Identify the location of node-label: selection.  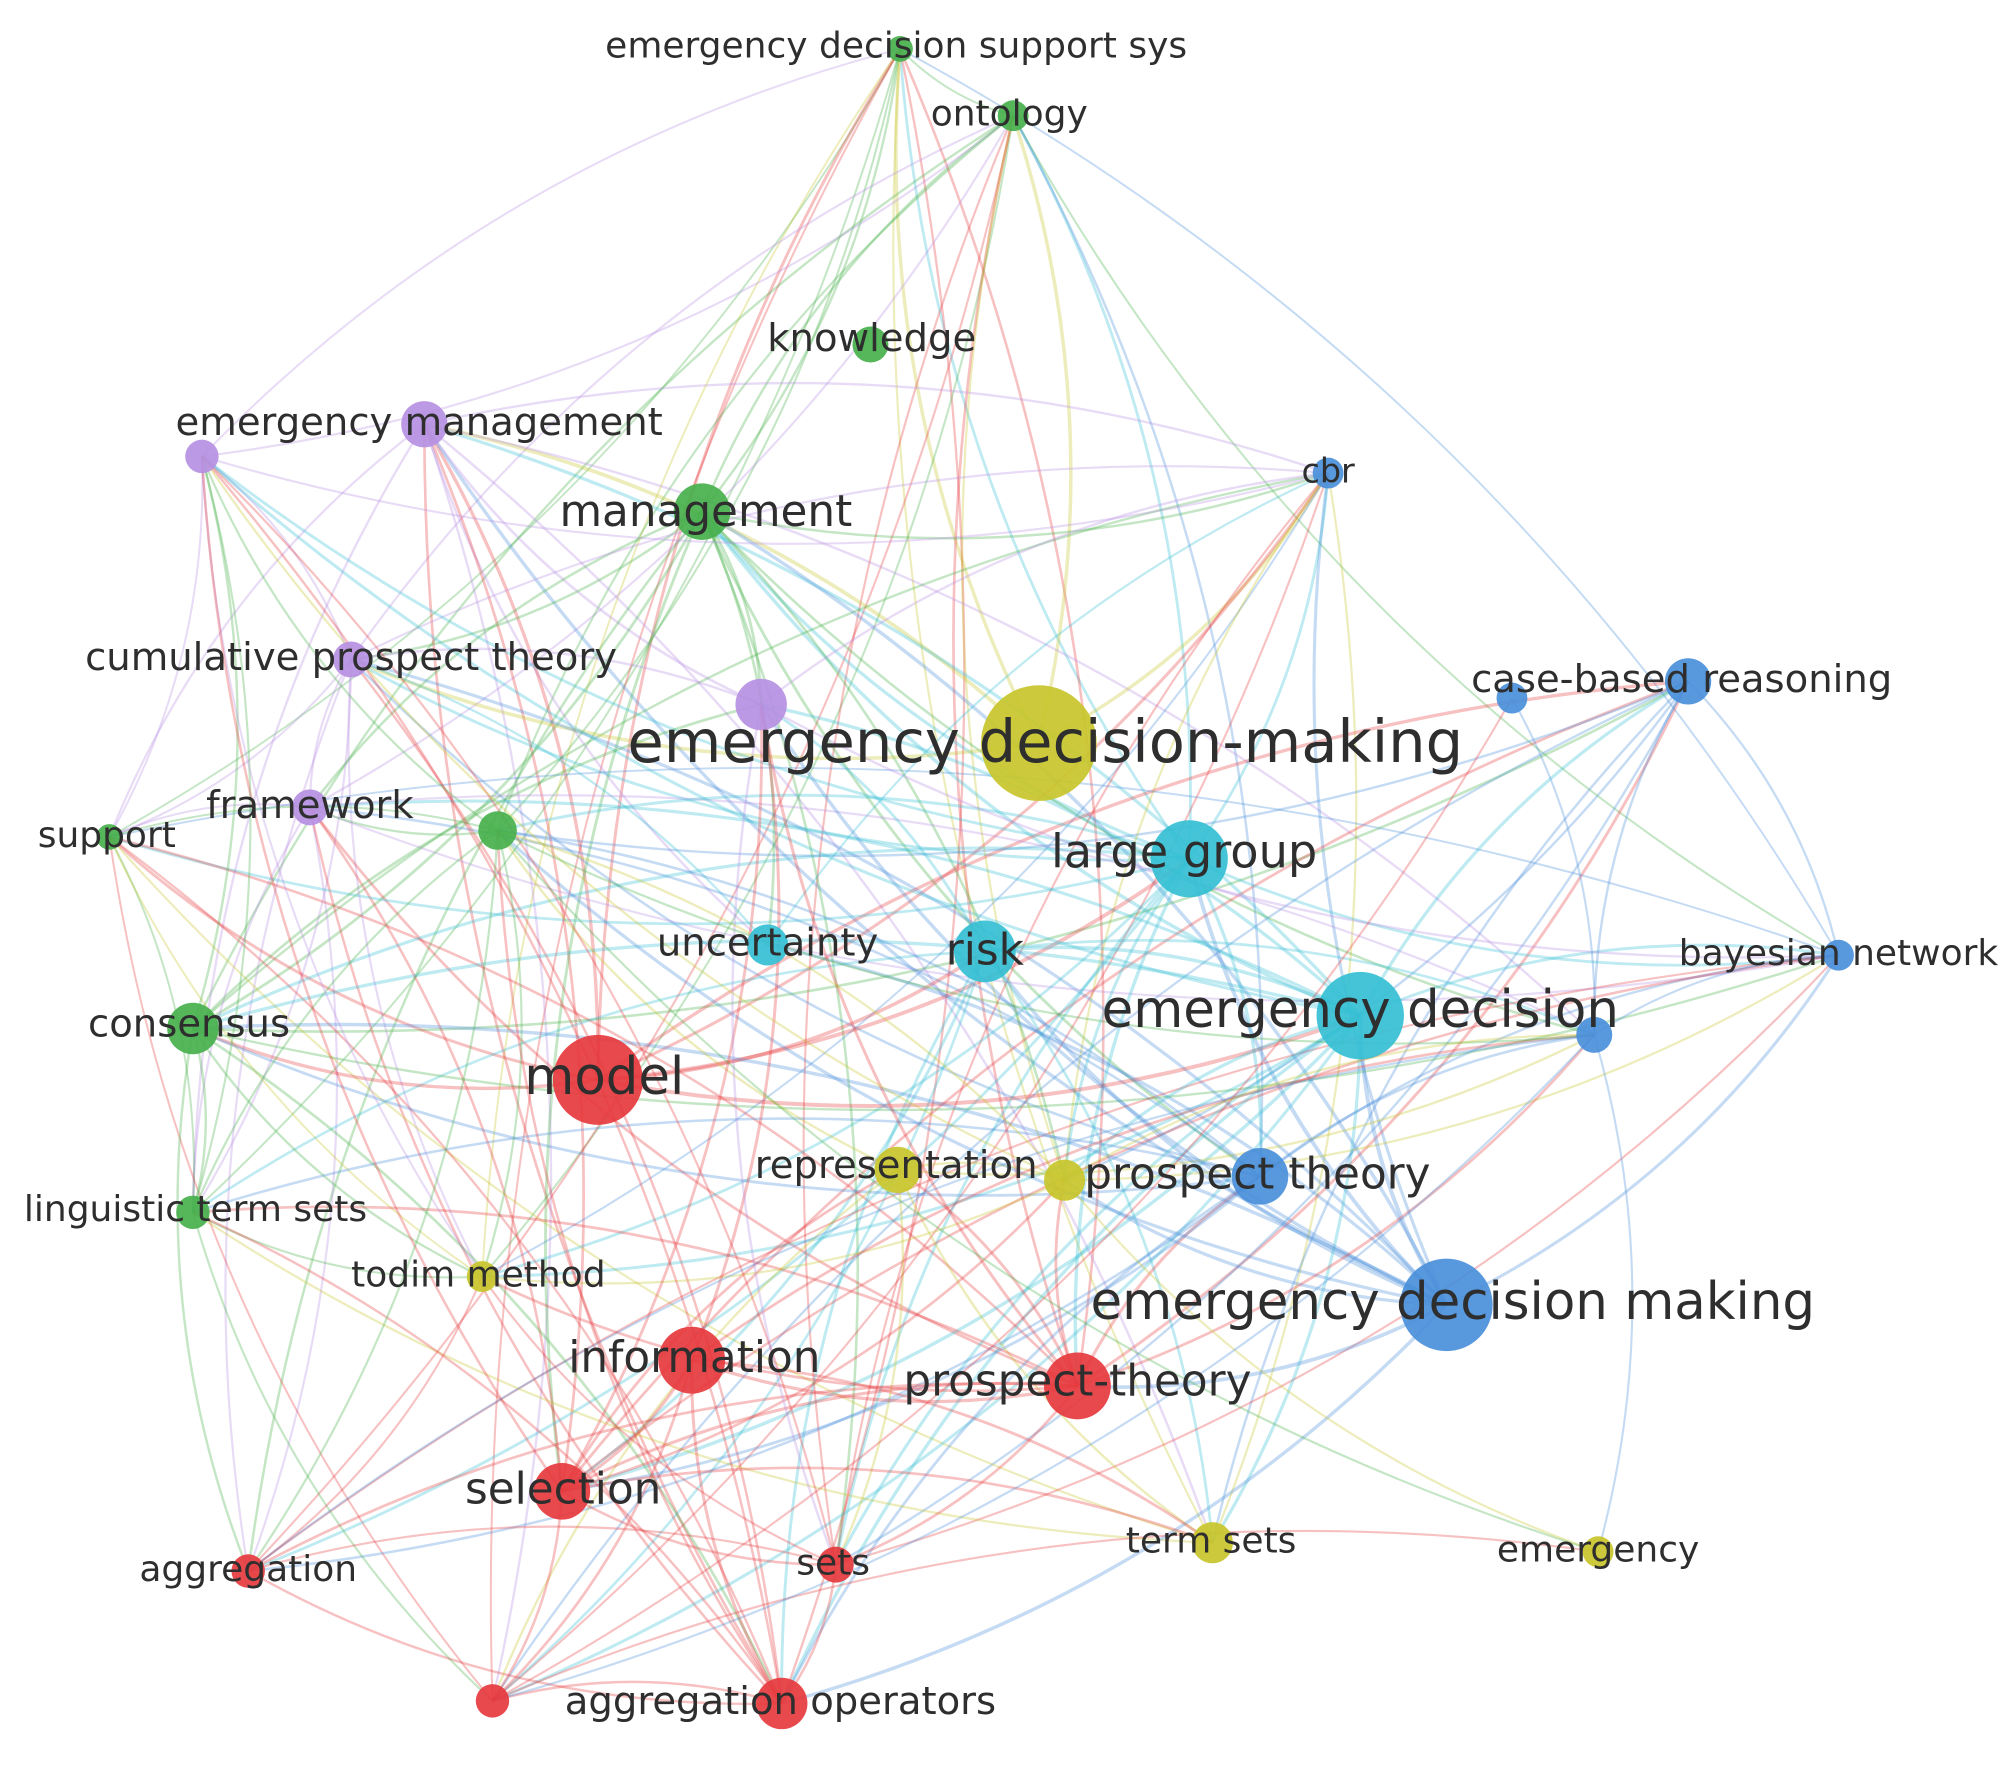
(563, 1488).